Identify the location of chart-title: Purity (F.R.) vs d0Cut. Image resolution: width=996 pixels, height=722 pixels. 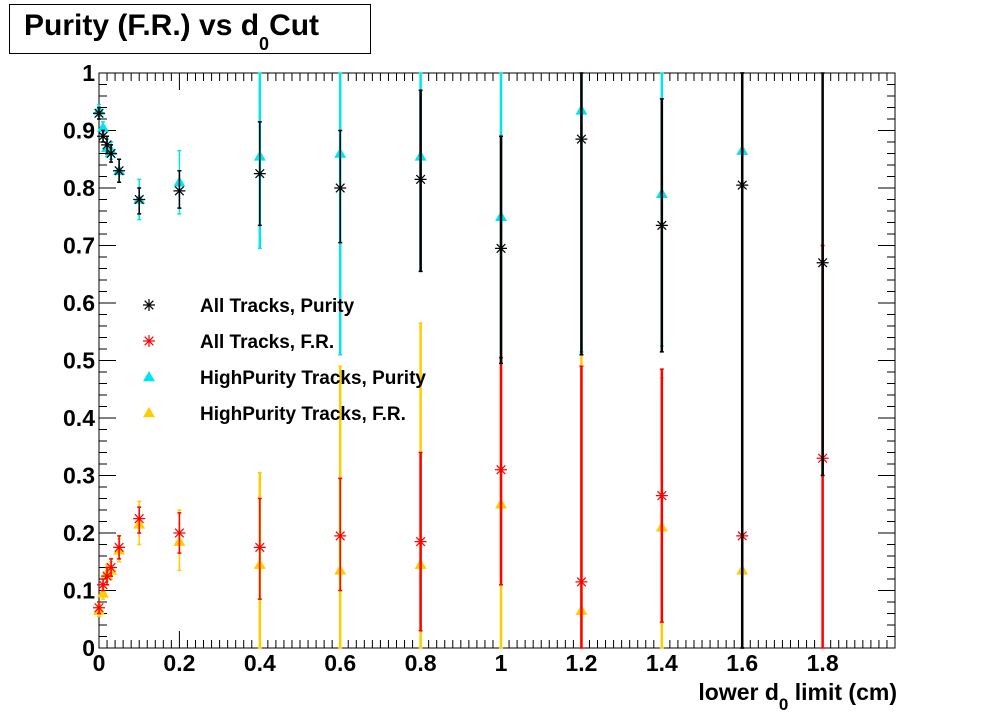
(172, 31).